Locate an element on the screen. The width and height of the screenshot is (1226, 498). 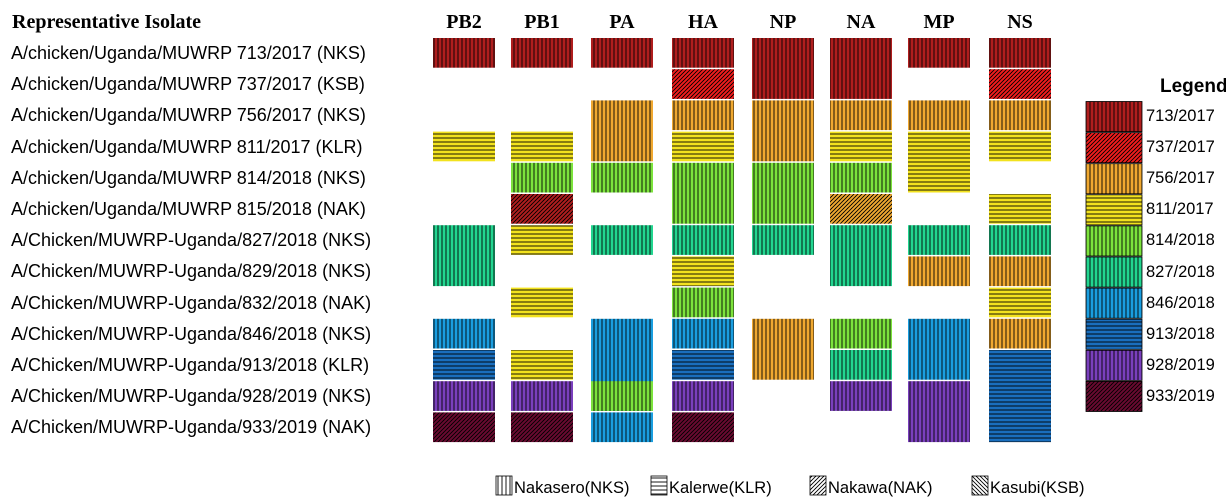
segment-header-pb1: PB1 is located at coordinates (542, 22).